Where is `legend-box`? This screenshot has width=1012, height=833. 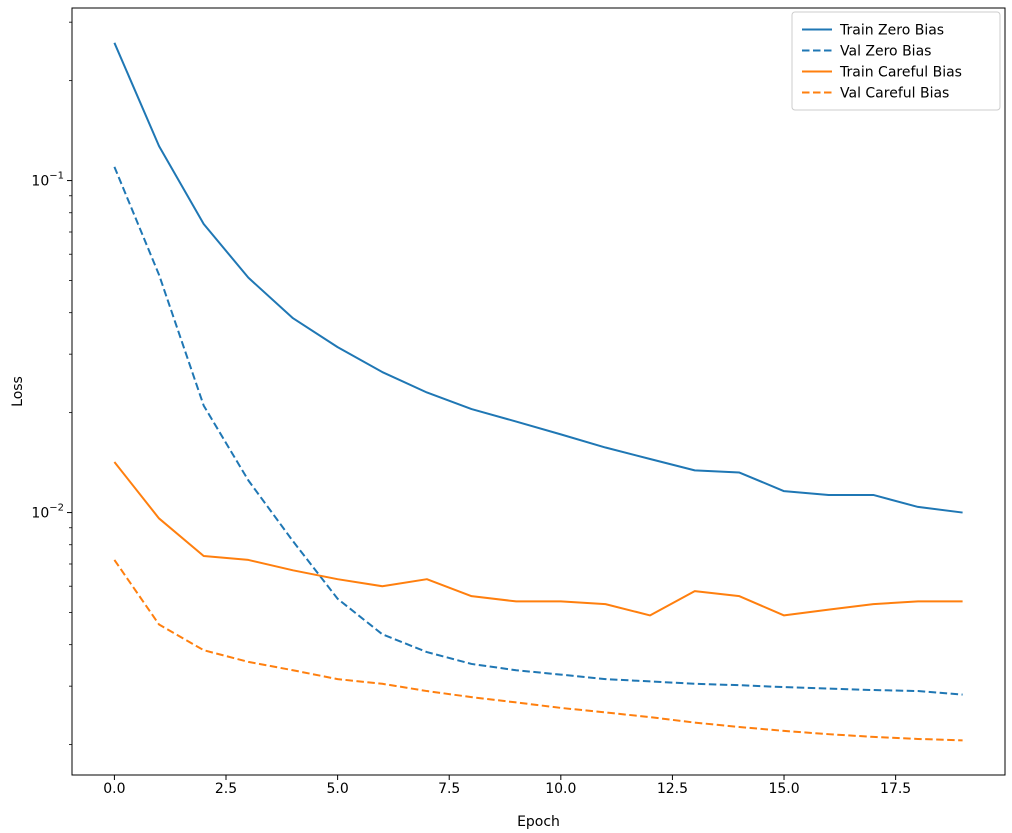
legend-box is located at coordinates (896, 61).